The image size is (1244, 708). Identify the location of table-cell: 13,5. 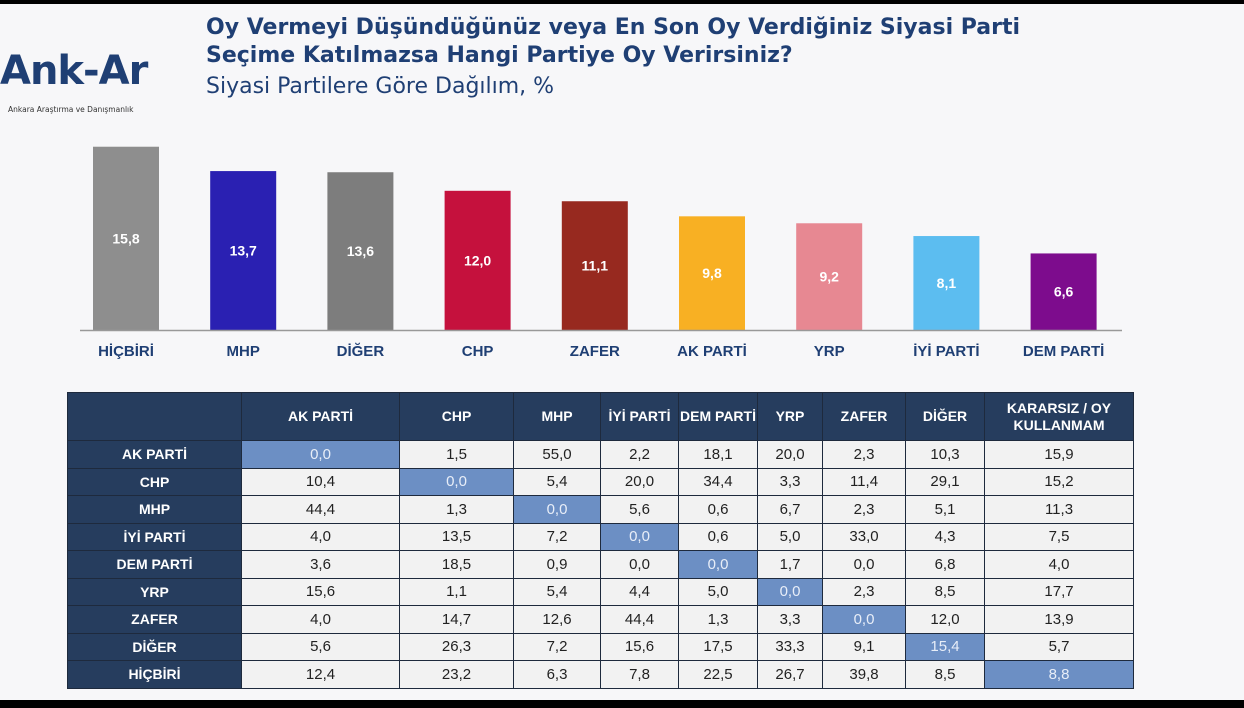
(456, 536).